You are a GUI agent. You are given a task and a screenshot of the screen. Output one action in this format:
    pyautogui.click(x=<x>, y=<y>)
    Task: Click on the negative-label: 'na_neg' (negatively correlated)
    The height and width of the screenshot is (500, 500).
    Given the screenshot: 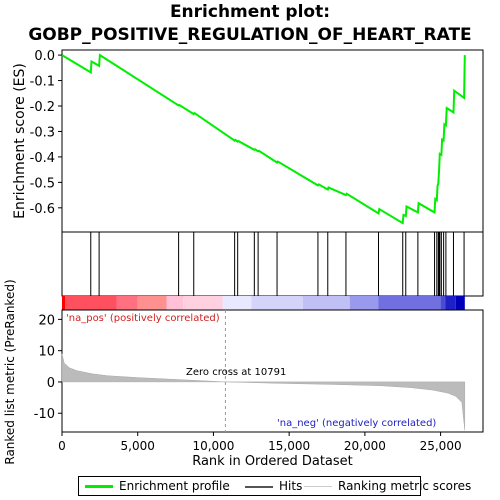 What is the action you would take?
    pyautogui.click(x=356, y=423)
    